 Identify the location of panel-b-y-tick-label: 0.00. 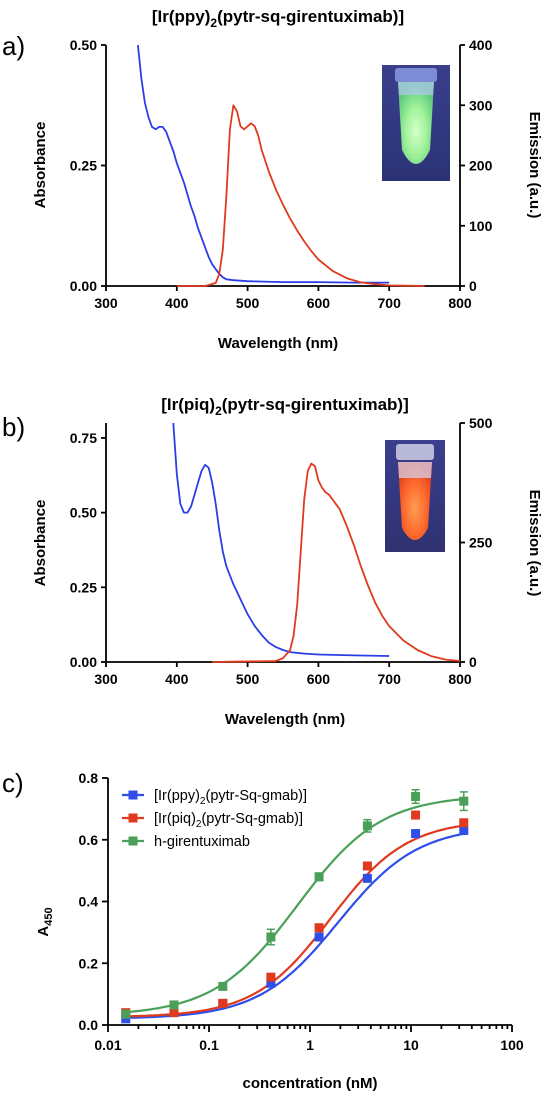
(83, 662).